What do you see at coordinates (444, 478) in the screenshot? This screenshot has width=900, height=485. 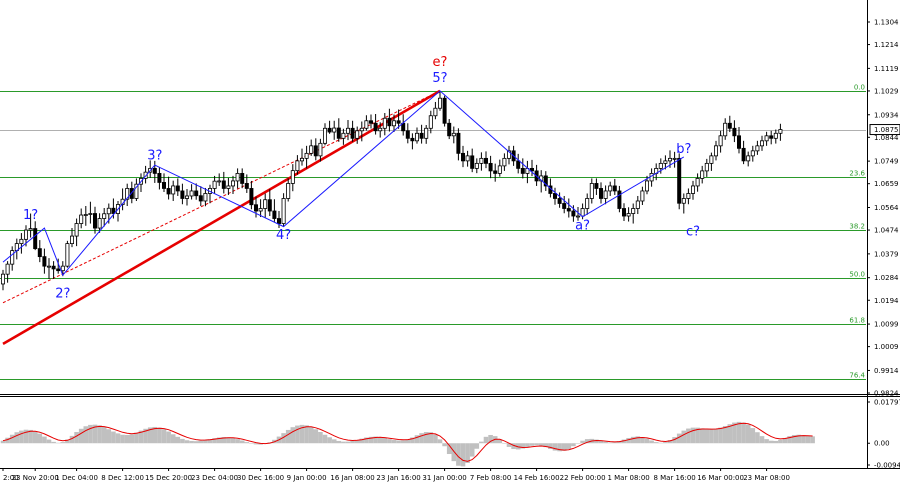 I see `time-tick-label: 31 Jan 00:00` at bounding box center [444, 478].